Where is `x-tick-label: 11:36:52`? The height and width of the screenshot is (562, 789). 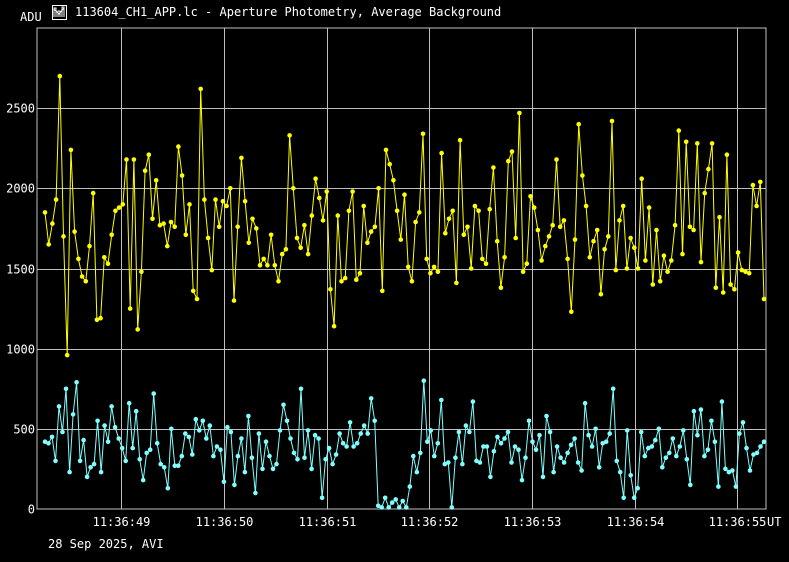
x-tick-label: 11:36:52 is located at coordinates (430, 522).